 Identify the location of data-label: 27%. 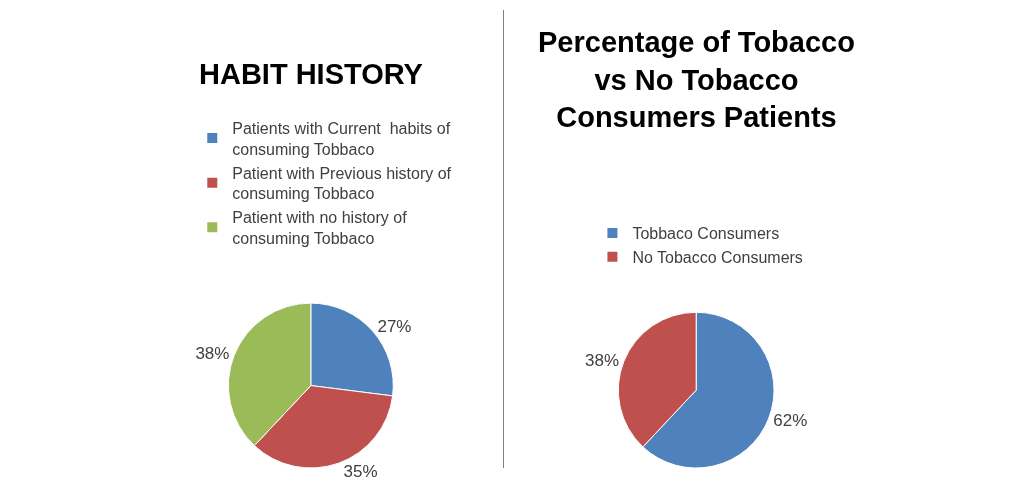
(394, 327).